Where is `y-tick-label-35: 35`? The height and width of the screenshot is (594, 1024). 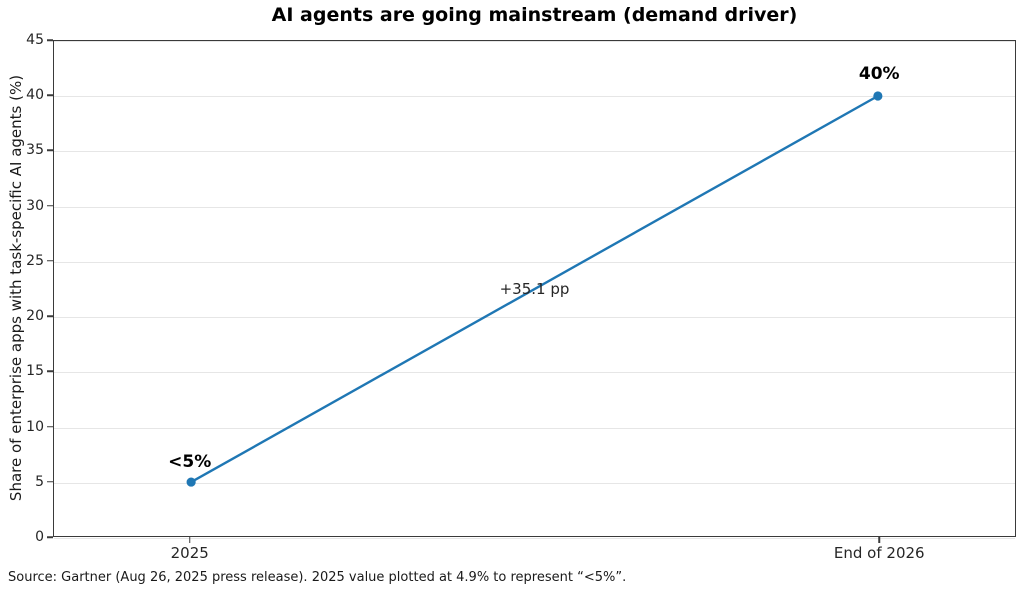
y-tick-label-35: 35 is located at coordinates (35, 150).